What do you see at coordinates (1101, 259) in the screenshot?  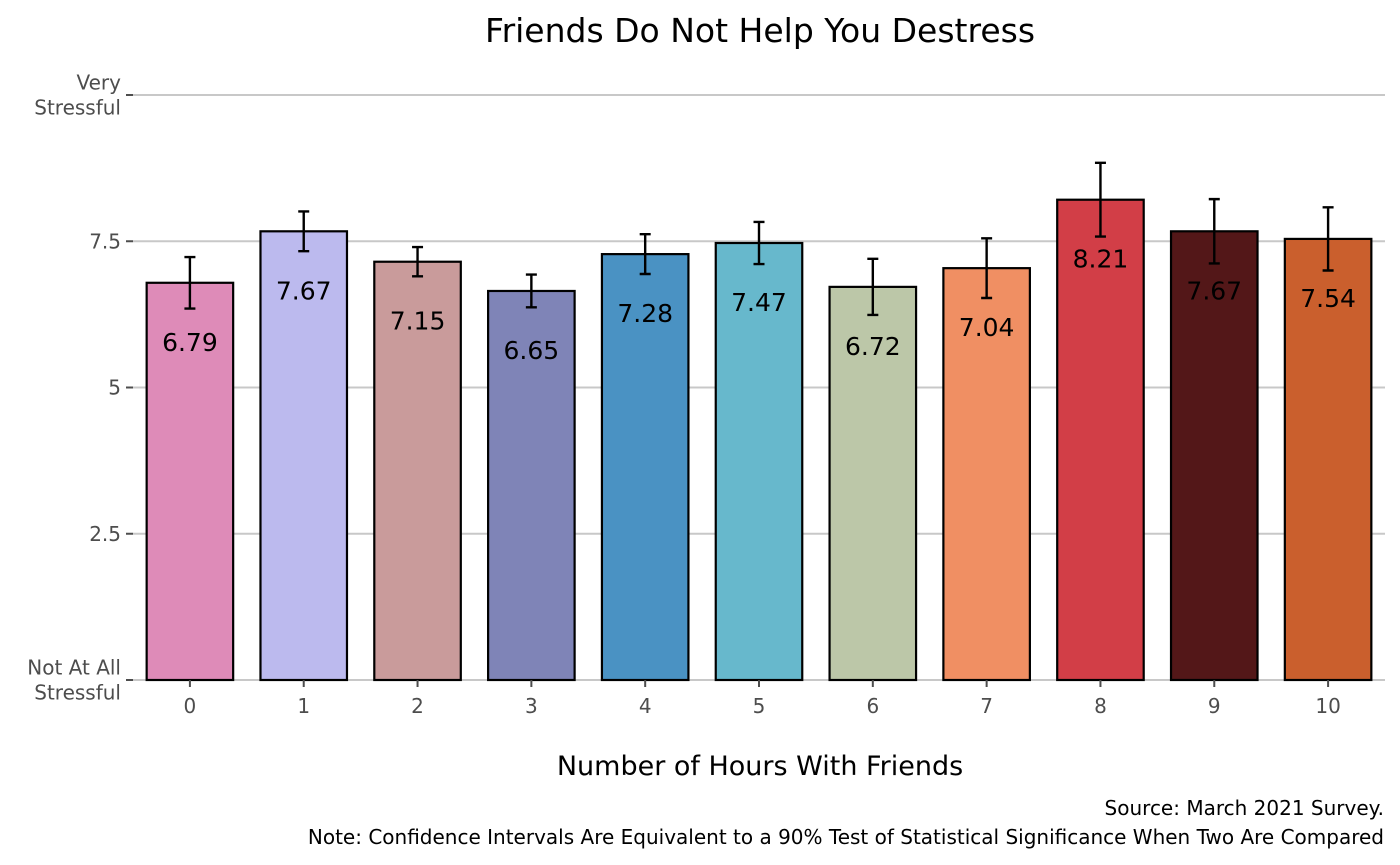 I see `data-label-8: 8.21` at bounding box center [1101, 259].